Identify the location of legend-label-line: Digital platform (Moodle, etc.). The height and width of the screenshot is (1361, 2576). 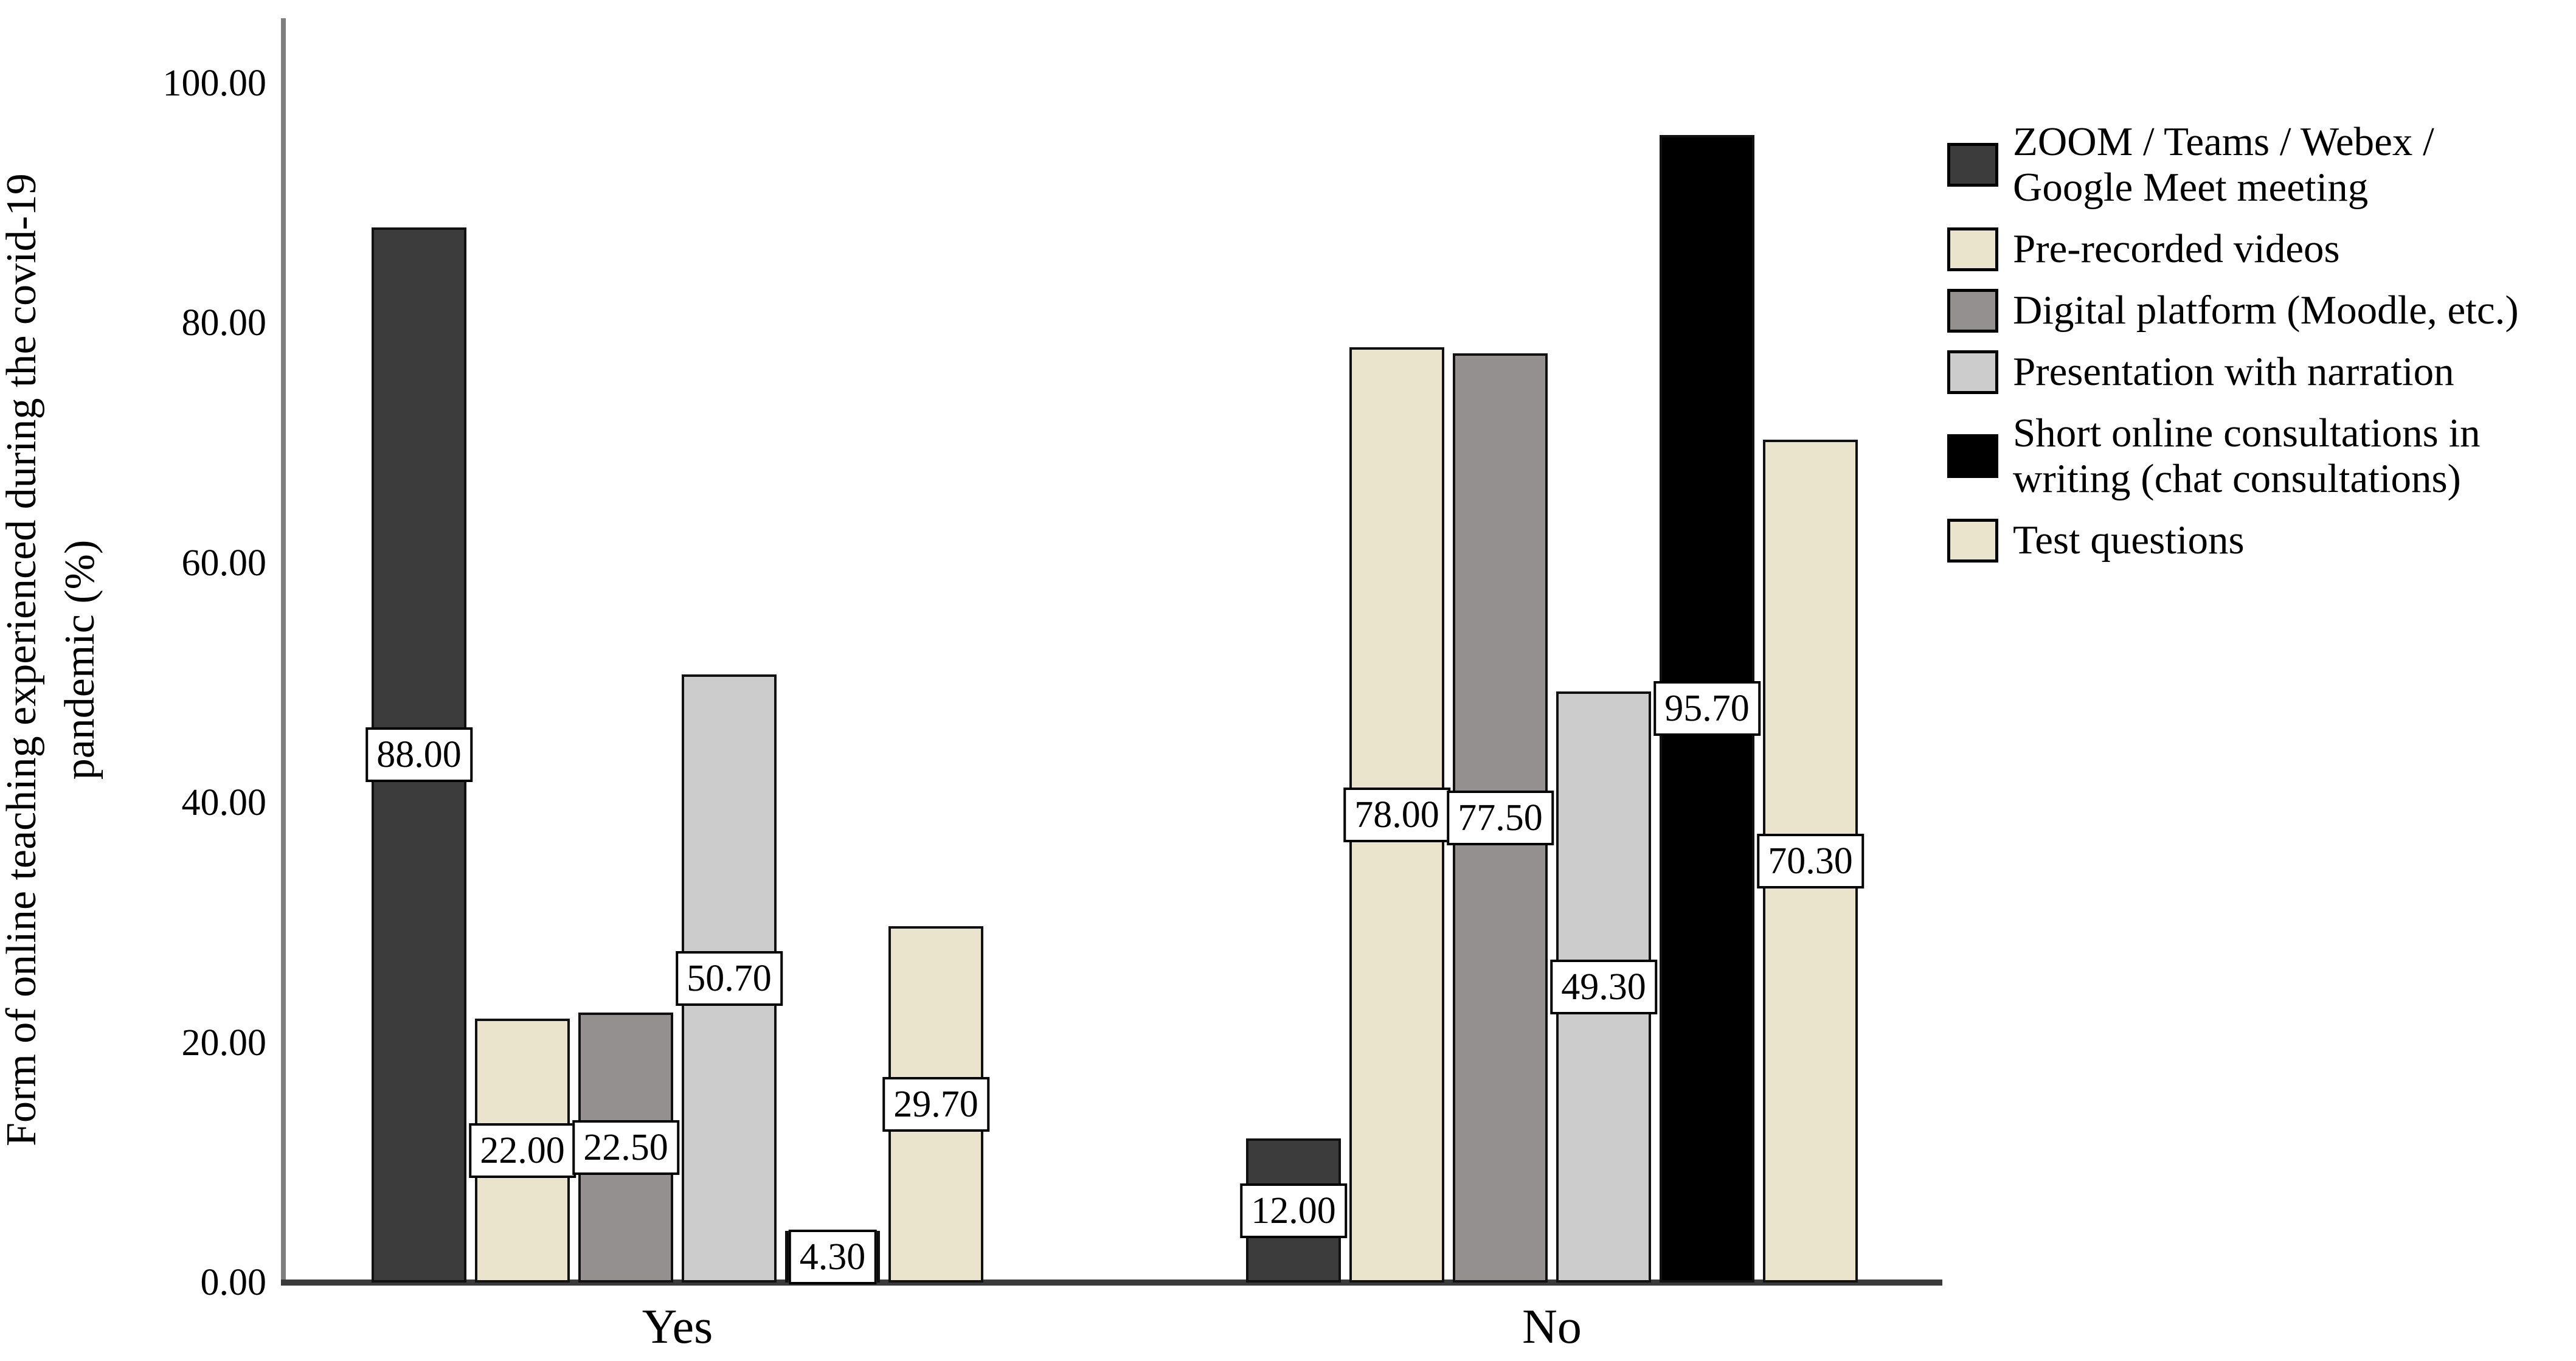
(2266, 310).